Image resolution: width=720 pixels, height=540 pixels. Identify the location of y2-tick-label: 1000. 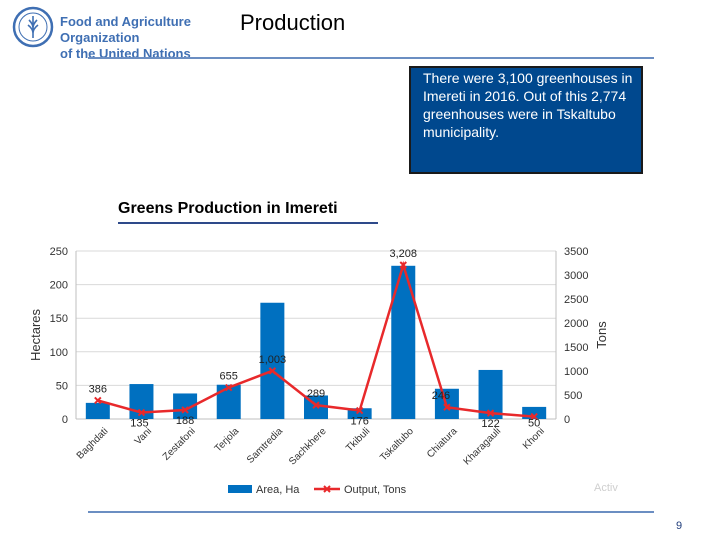
(576, 372).